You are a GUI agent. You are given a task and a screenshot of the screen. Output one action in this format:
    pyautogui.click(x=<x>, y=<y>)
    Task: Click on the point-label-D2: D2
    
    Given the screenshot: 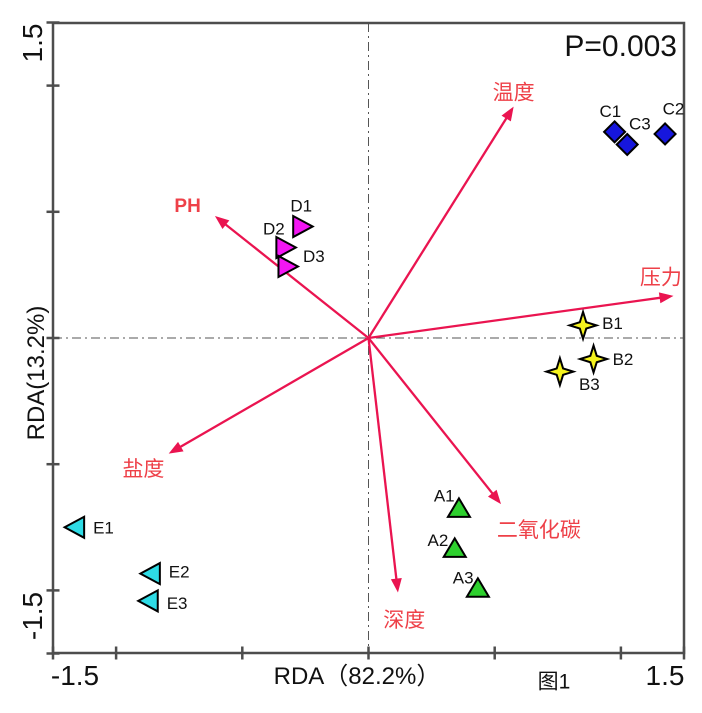 What is the action you would take?
    pyautogui.click(x=274, y=229)
    